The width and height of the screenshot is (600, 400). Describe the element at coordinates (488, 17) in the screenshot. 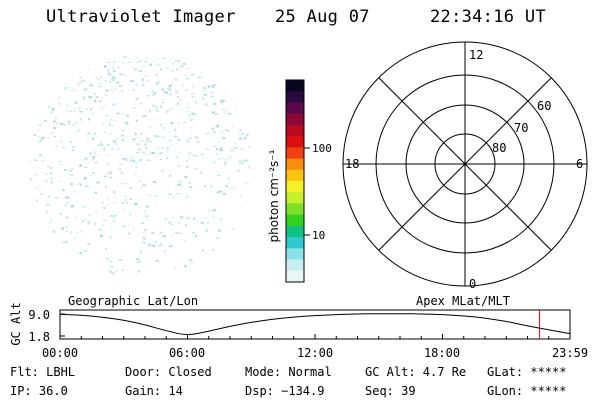

I see `observation-time: 22:34:16 UT` at that location.